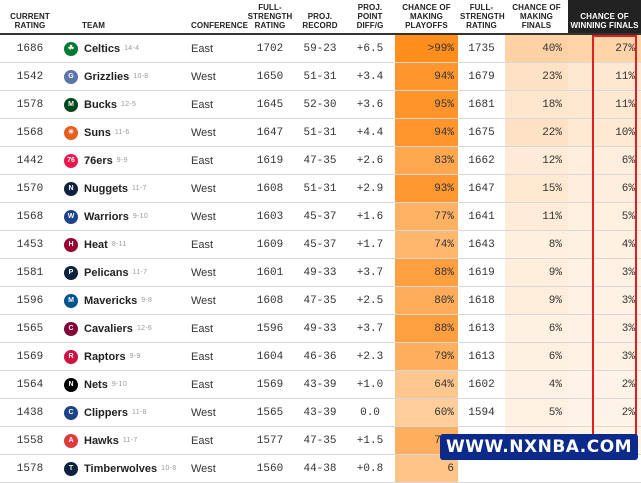 This screenshot has width=641, height=483. What do you see at coordinates (481, 412) in the screenshot?
I see `full-strength-rating-2-cell: 1594` at bounding box center [481, 412].